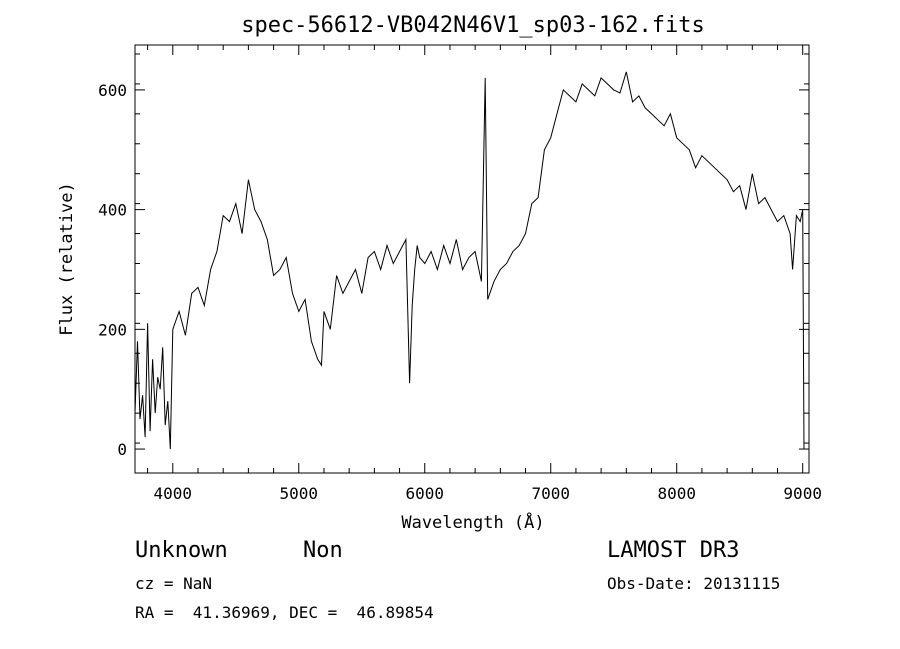 The height and width of the screenshot is (649, 900). Describe the element at coordinates (112, 329) in the screenshot. I see `y-tick-label: 200` at that location.